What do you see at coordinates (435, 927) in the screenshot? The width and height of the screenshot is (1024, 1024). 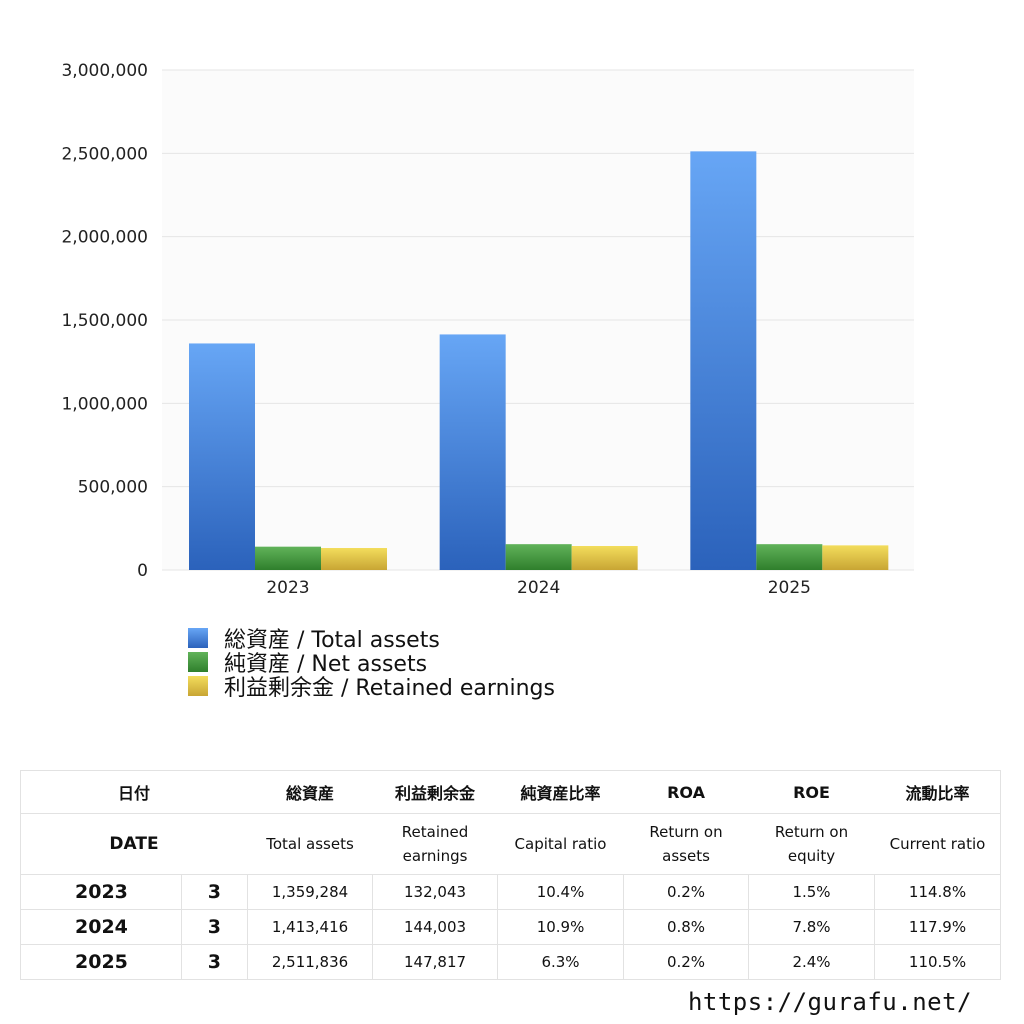 I see `row-retained: 144,003` at bounding box center [435, 927].